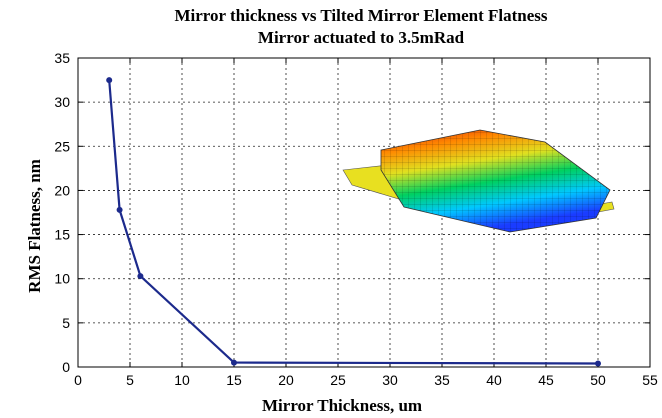 Image resolution: width=662 pixels, height=418 pixels. I want to click on y-tick-label: 25, so click(62, 146).